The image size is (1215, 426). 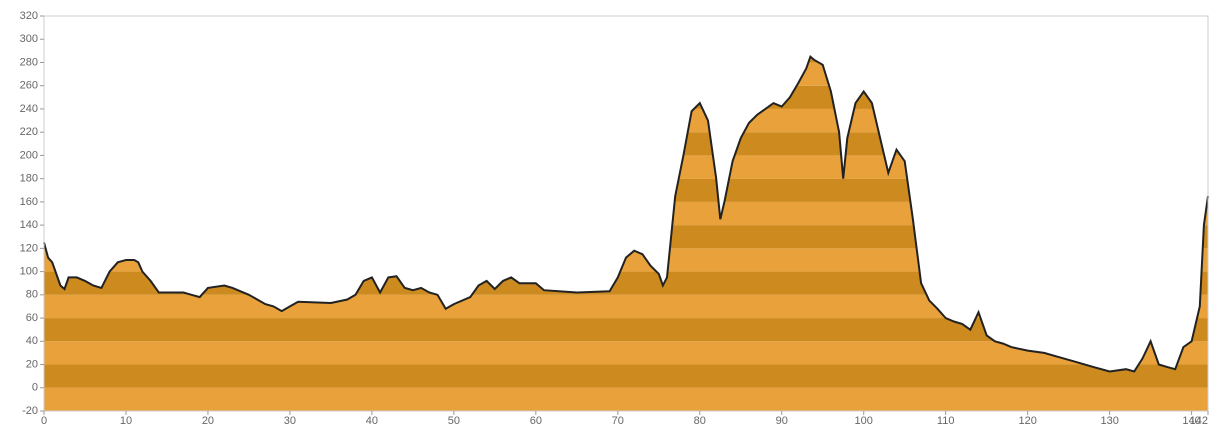 What do you see at coordinates (32, 341) in the screenshot?
I see `y-tick-label: 40` at bounding box center [32, 341].